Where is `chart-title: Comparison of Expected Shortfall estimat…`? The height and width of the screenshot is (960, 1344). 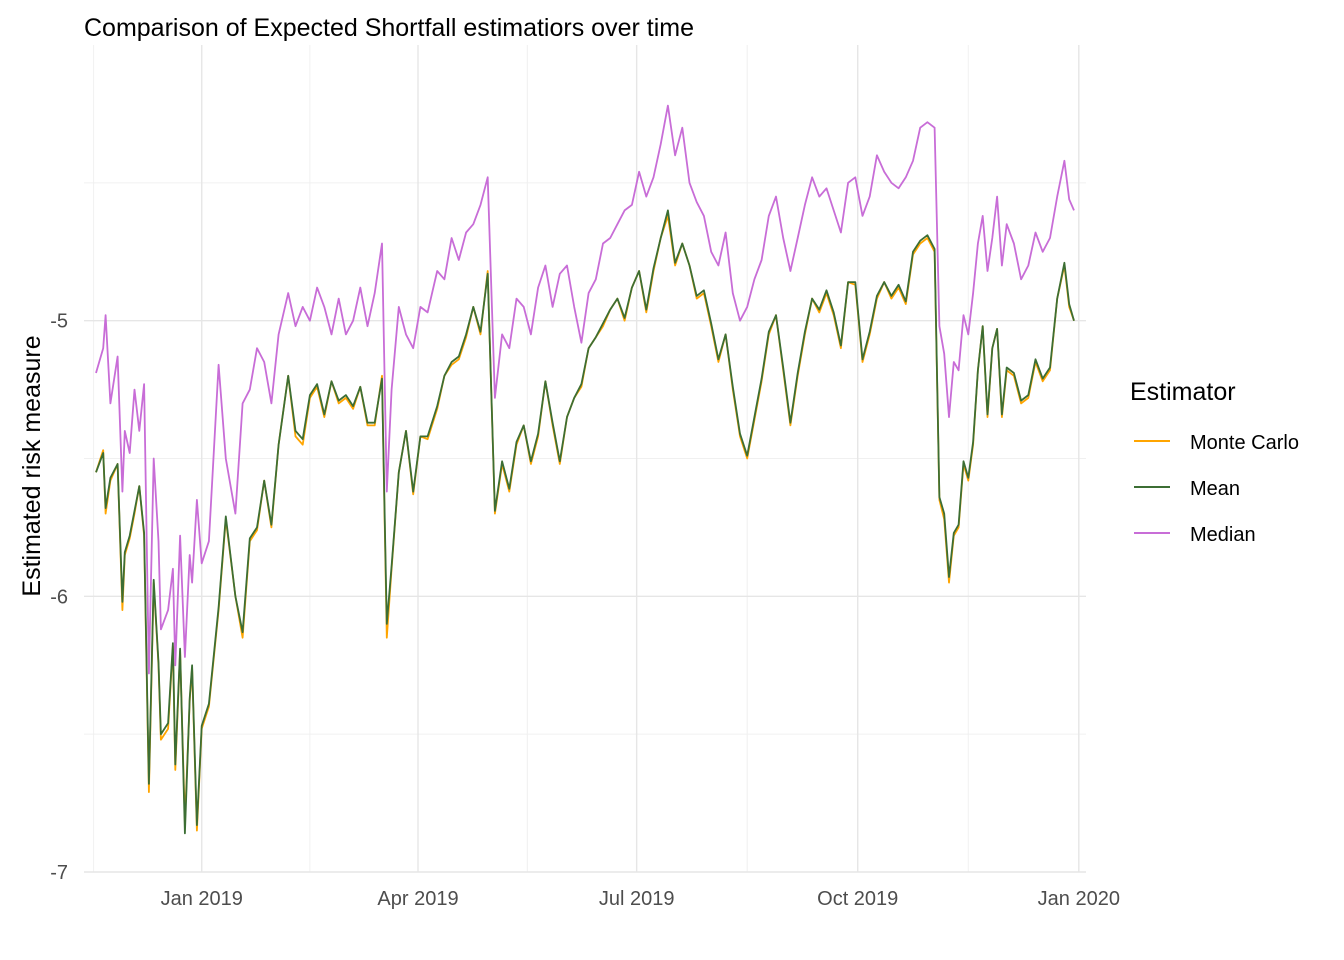
chart-title: Comparison of Expected Shortfall estimat… is located at coordinates (389, 28).